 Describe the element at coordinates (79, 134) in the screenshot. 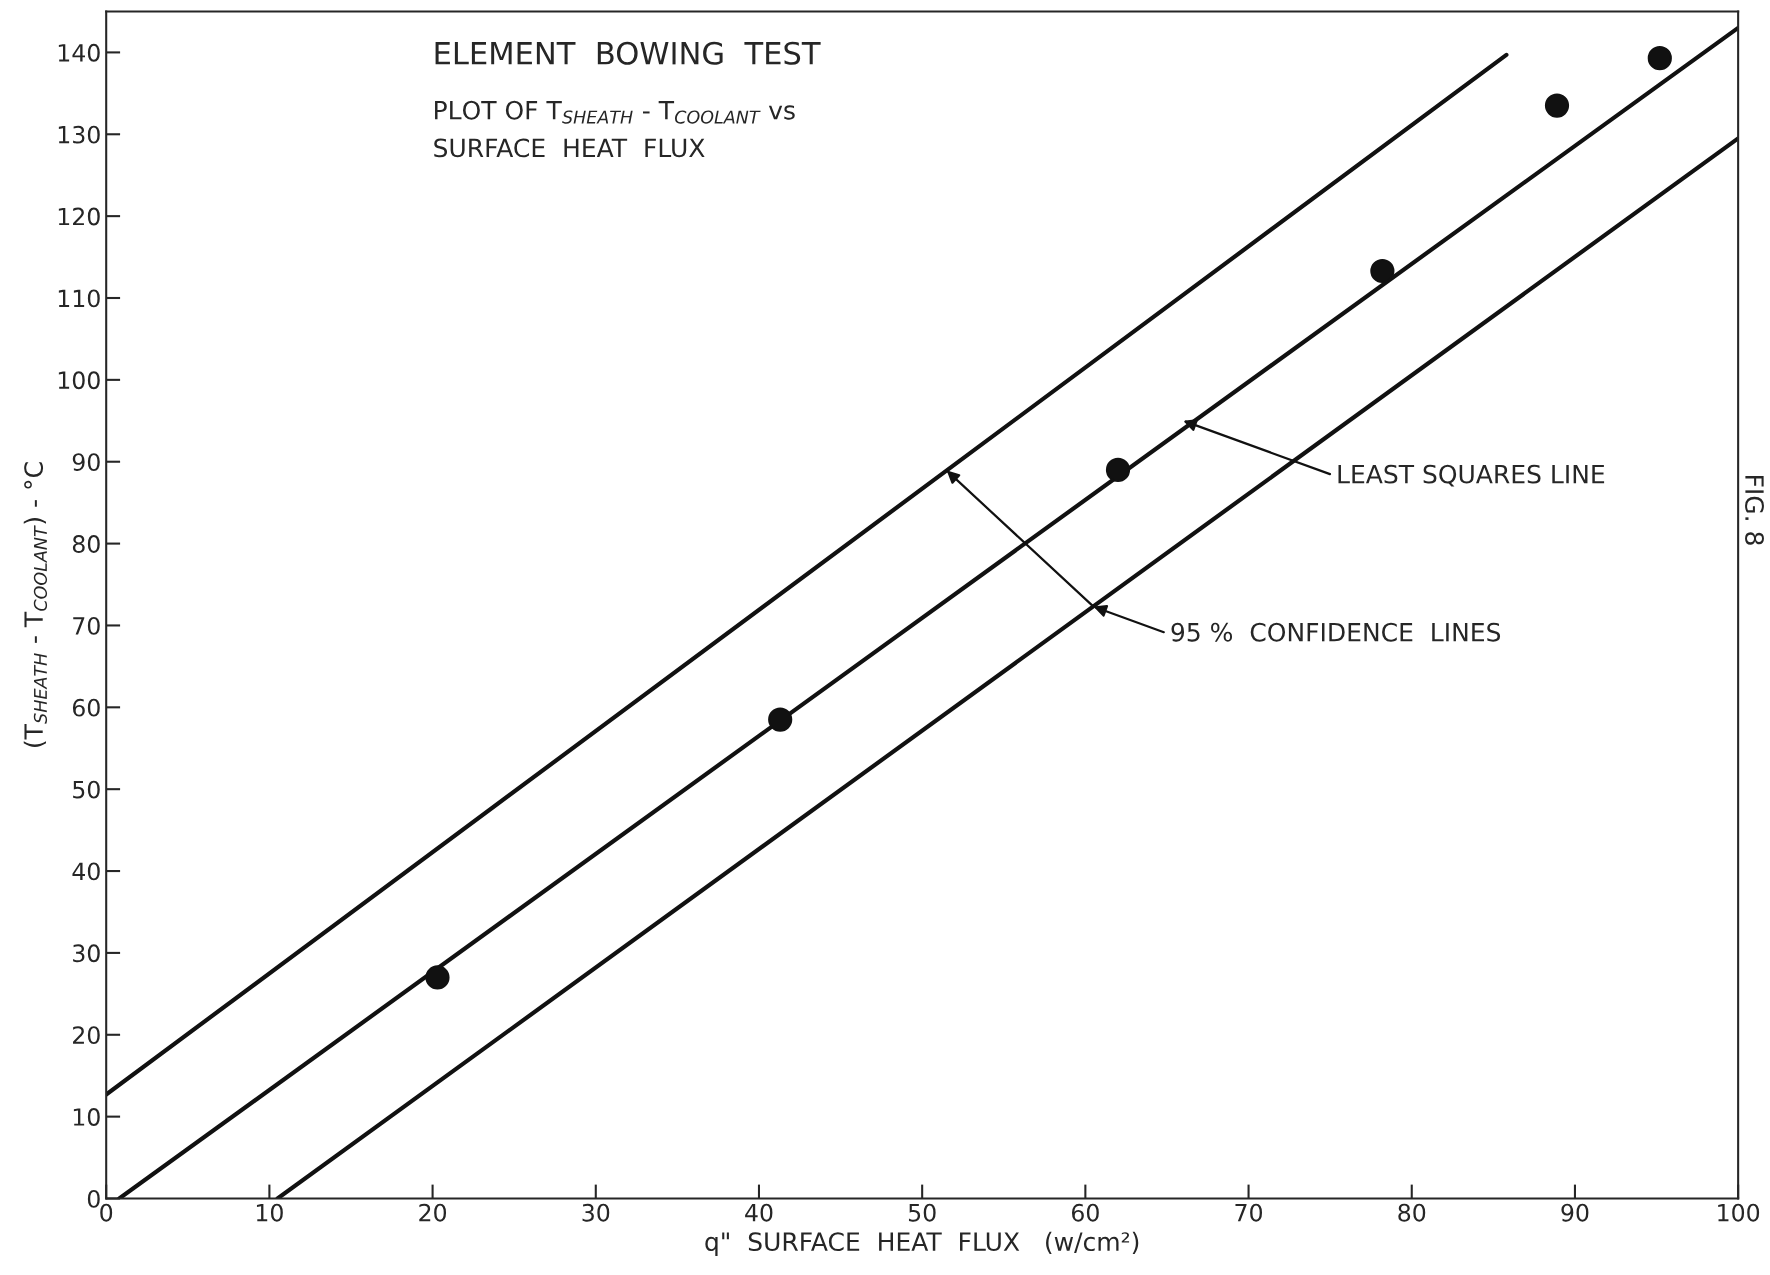

I see `y-tick-label: 130` at that location.